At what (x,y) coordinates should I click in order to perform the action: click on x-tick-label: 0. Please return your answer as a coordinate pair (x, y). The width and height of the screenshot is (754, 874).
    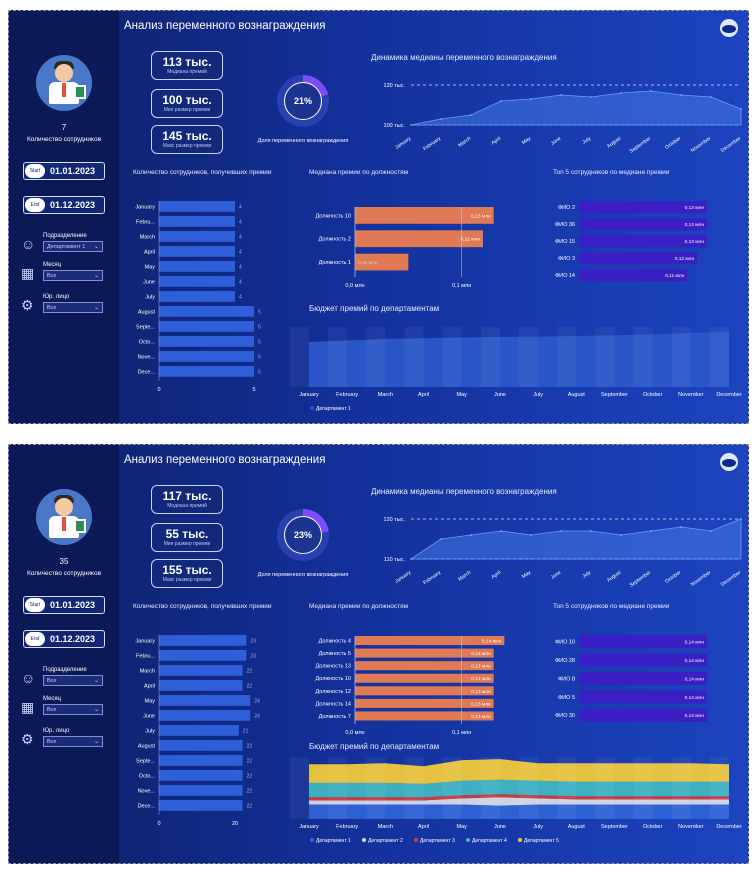
    Looking at the image, I should click on (158, 824).